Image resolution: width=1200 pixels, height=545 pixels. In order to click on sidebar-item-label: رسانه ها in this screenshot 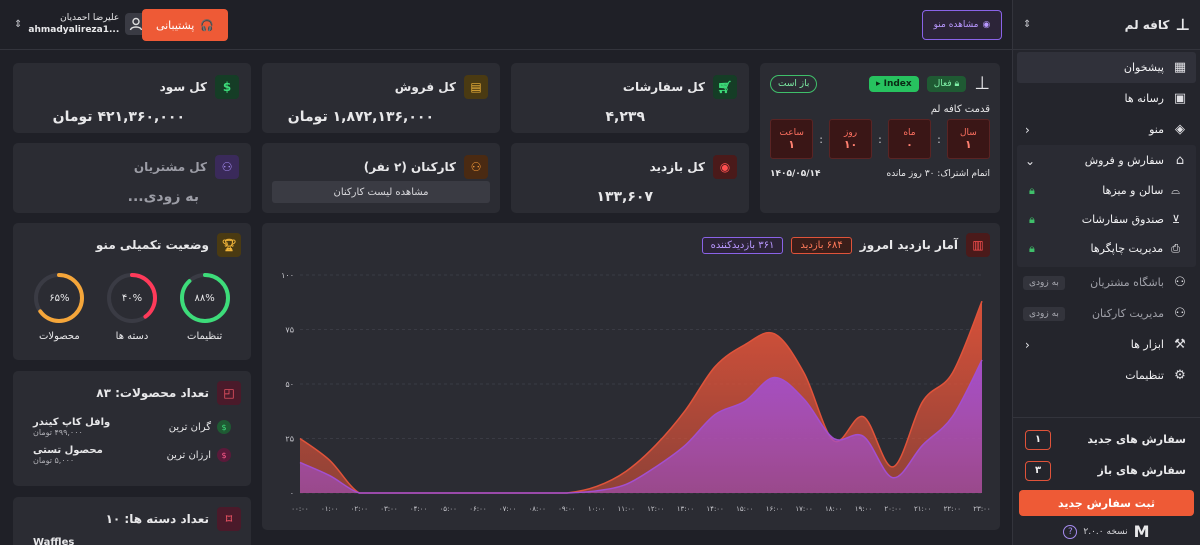, I will do `click(1144, 98)`.